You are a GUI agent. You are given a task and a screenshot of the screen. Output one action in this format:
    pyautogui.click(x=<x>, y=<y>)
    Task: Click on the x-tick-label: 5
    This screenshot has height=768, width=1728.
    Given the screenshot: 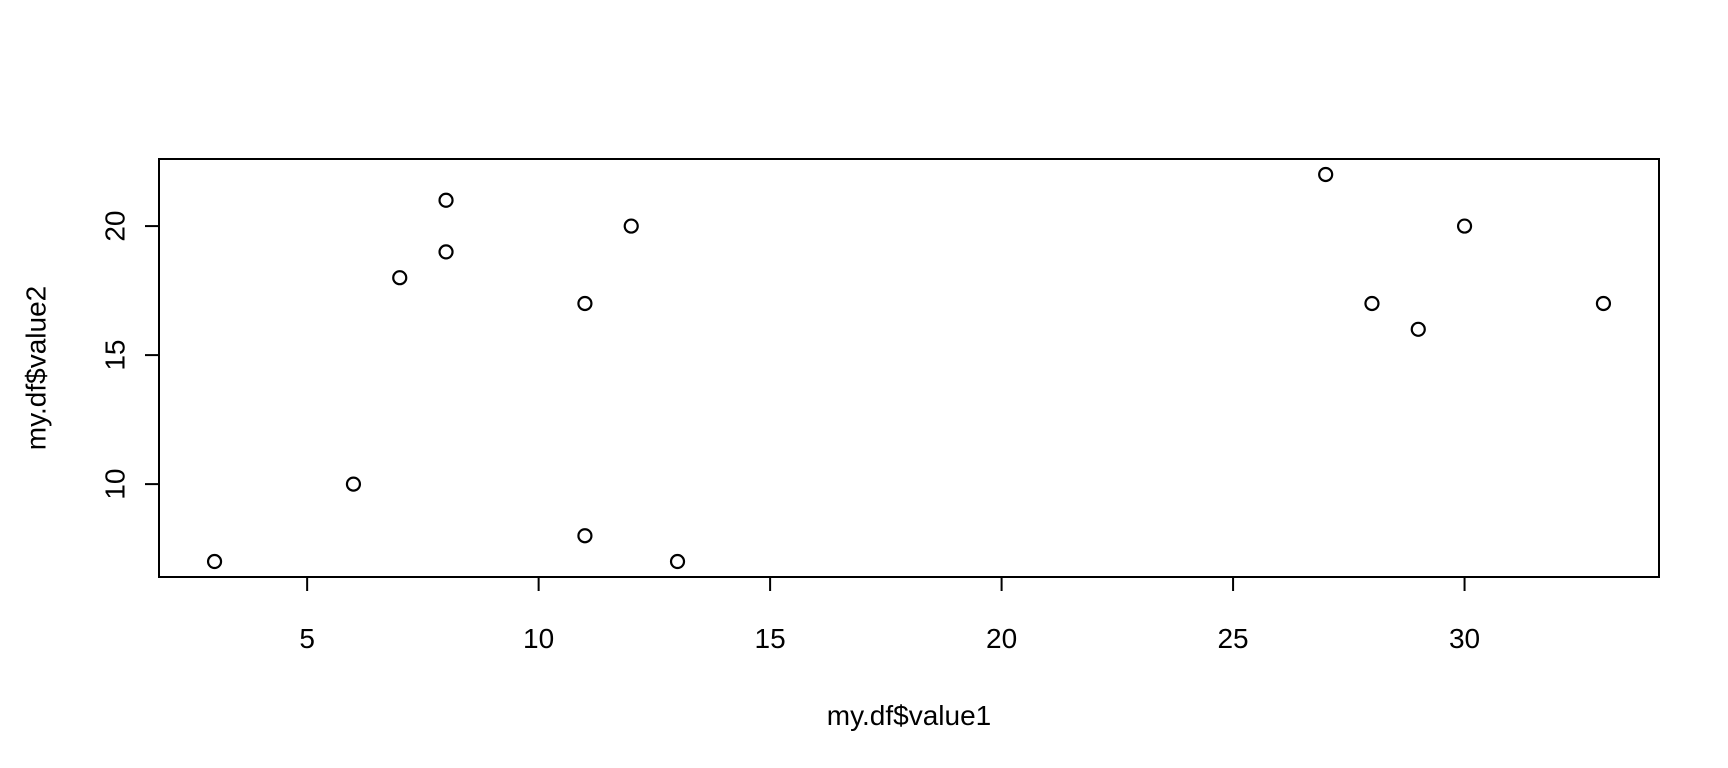 What is the action you would take?
    pyautogui.click(x=307, y=638)
    